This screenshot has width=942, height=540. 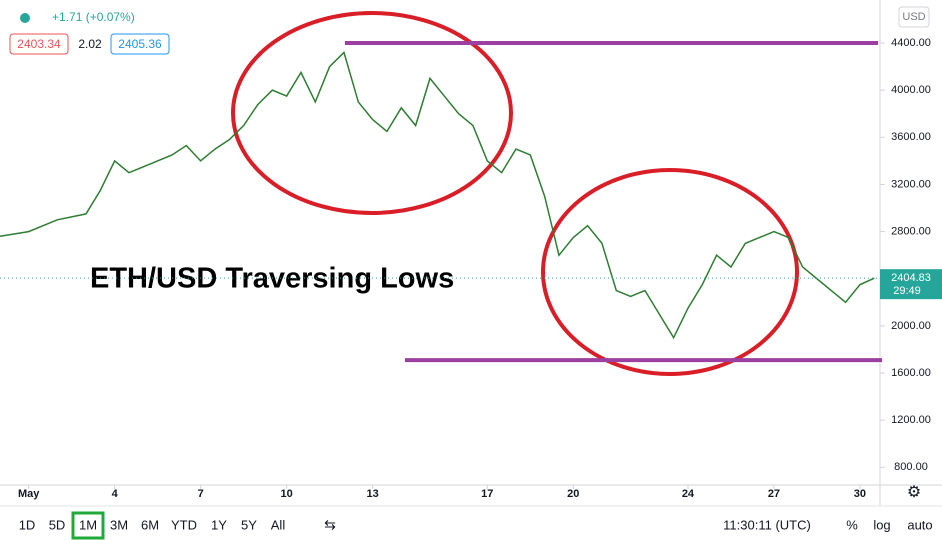 I want to click on y-tick-label: 1200.00, so click(x=911, y=420).